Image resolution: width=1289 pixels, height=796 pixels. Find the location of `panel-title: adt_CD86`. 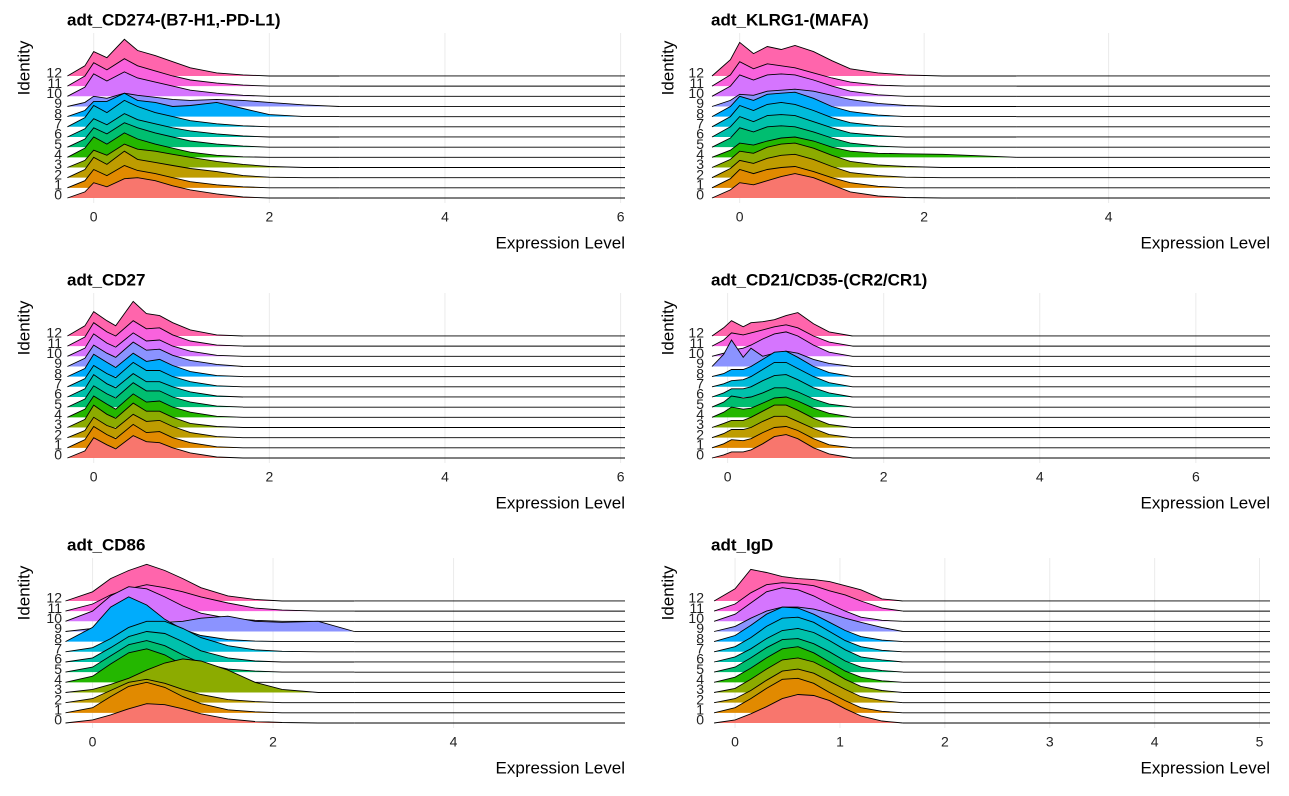

panel-title: adt_CD86 is located at coordinates (106, 544).